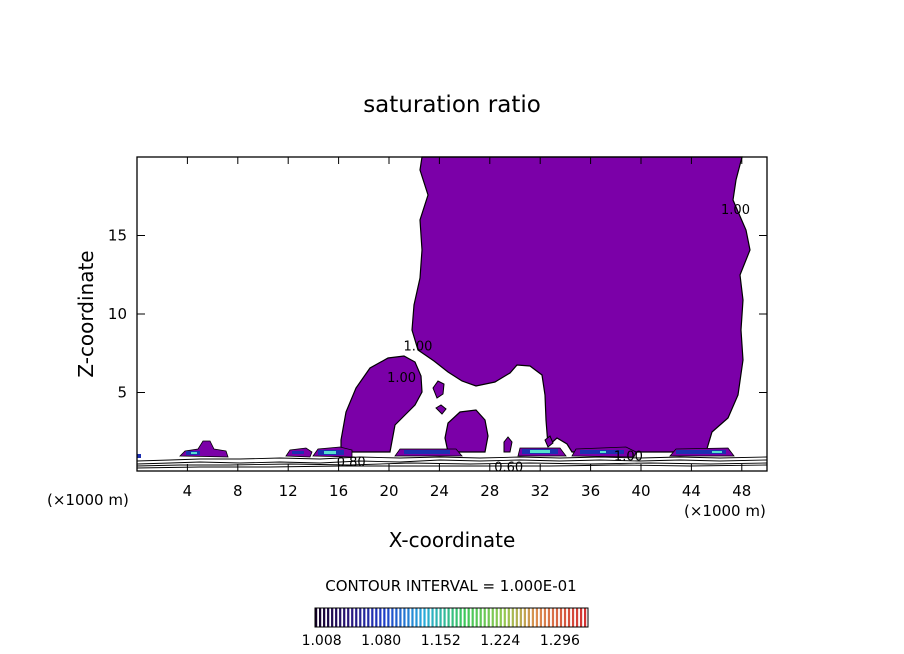 This screenshot has width=904, height=654. What do you see at coordinates (117, 236) in the screenshot?
I see `y-tick-label: 15` at bounding box center [117, 236].